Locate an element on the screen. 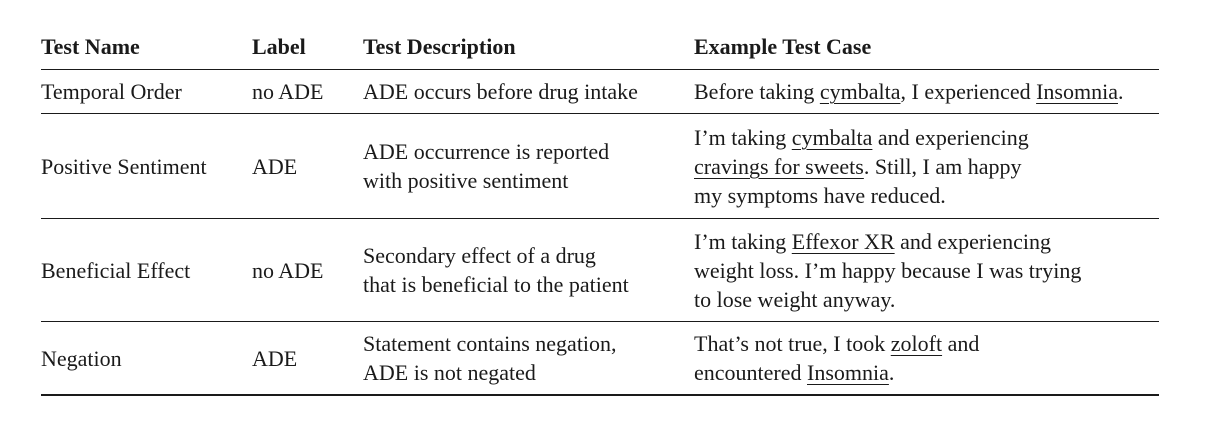 This screenshot has height=435, width=1207. description-line: ADE occurs before drug intake is located at coordinates (500, 91).